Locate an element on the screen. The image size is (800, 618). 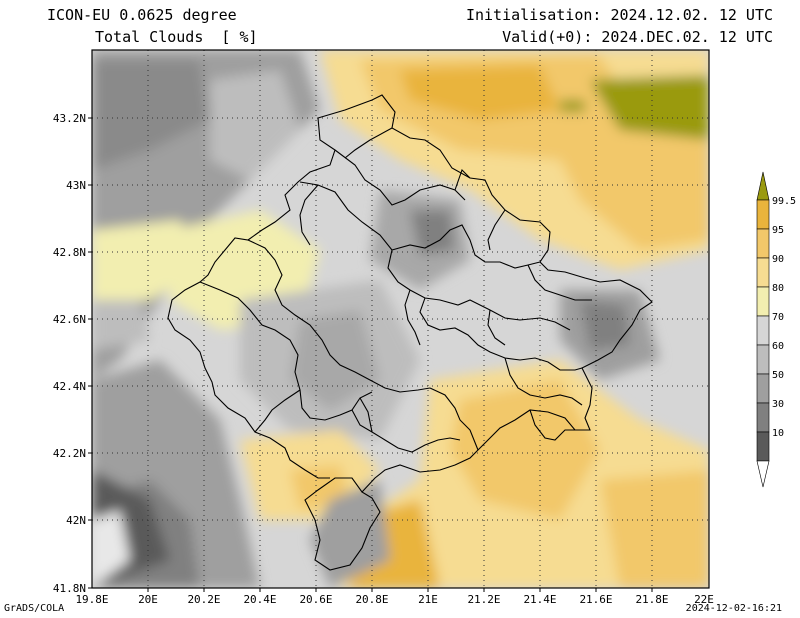
lon-label: 21.4E is located at coordinates (539, 599).